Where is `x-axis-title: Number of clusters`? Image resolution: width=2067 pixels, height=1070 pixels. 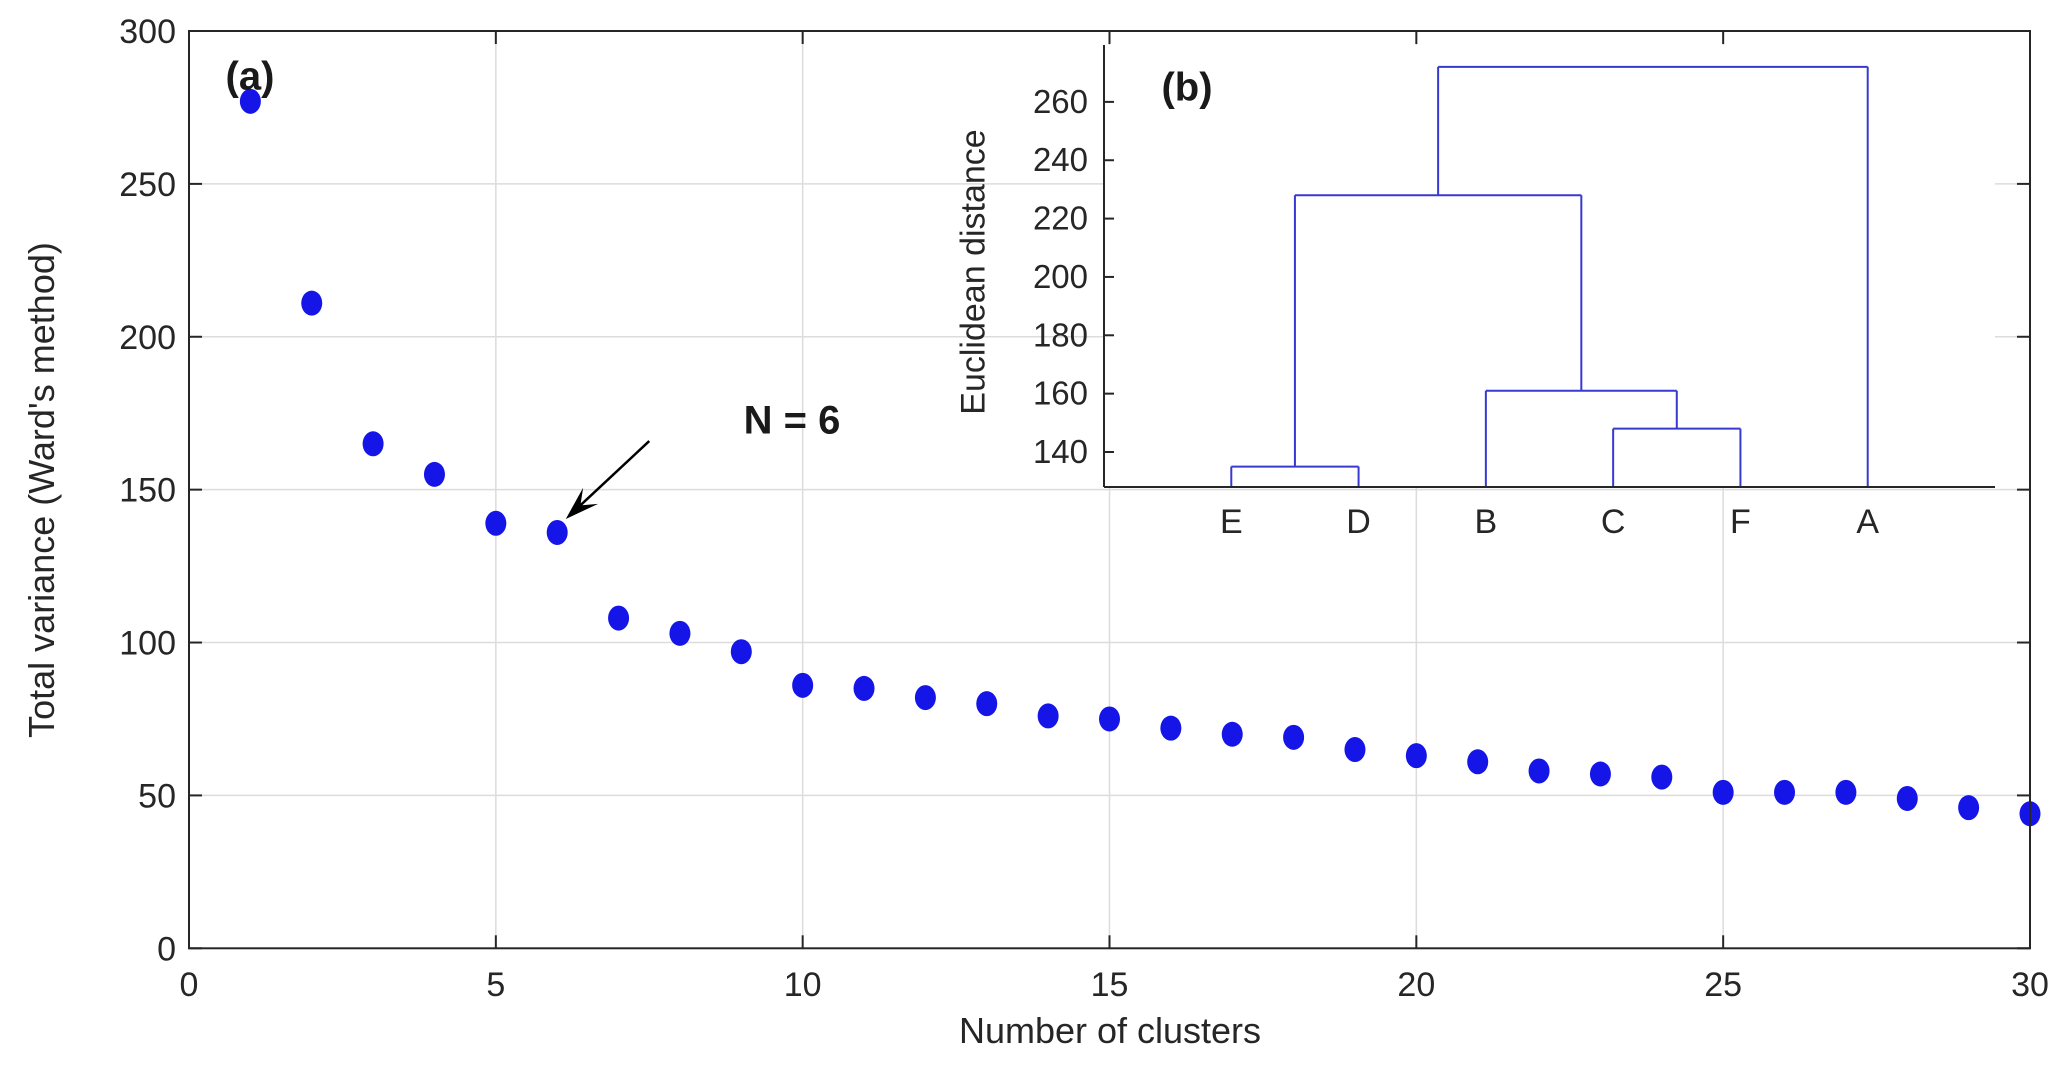 x-axis-title: Number of clusters is located at coordinates (1110, 1030).